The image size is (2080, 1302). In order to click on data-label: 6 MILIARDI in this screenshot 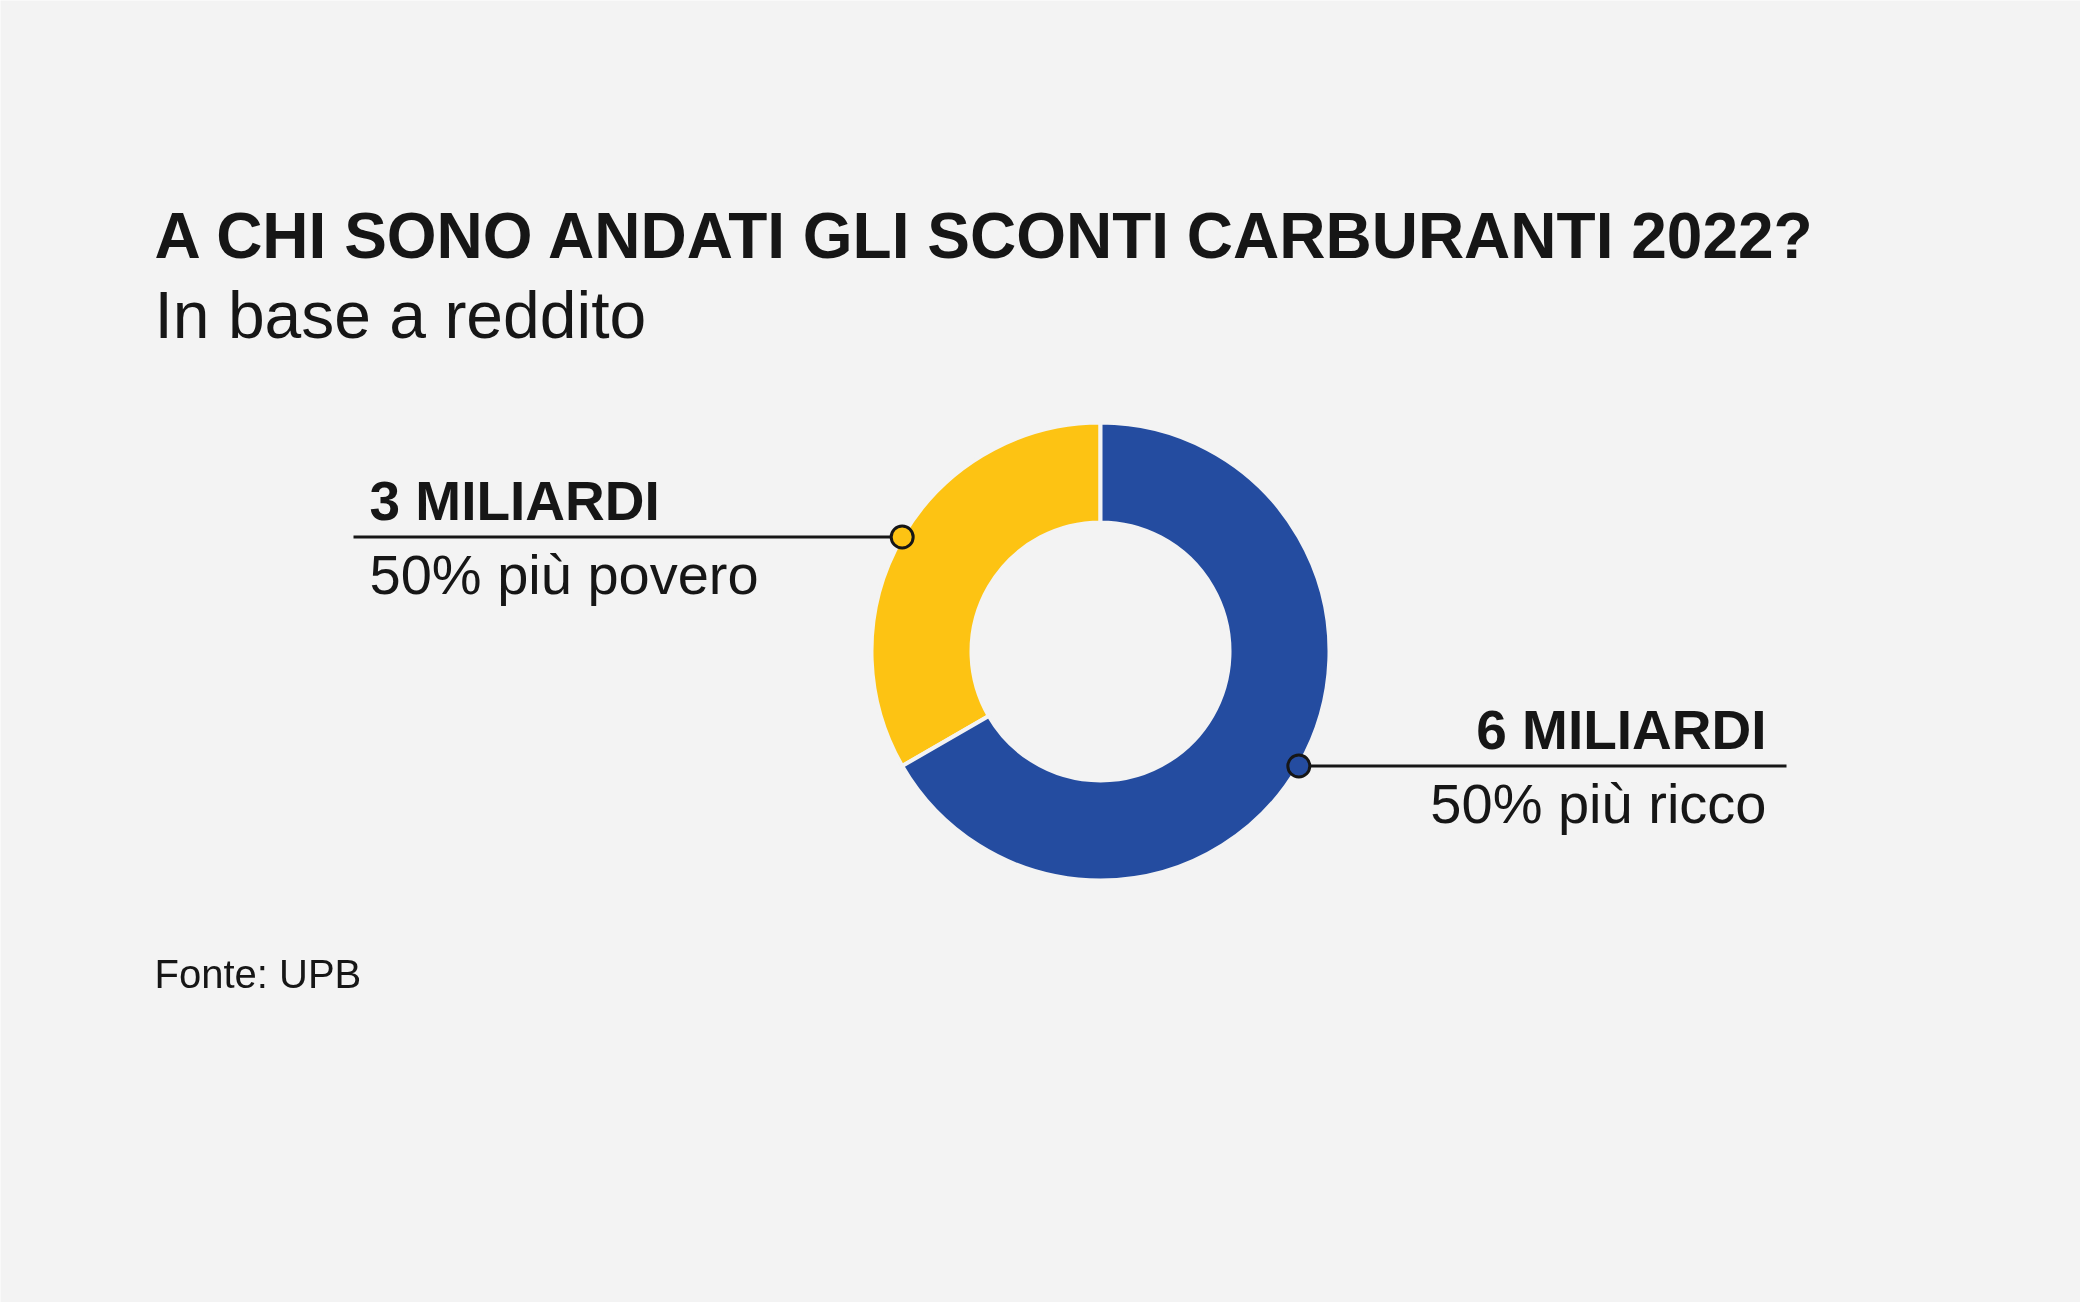, I will do `click(1621, 730)`.